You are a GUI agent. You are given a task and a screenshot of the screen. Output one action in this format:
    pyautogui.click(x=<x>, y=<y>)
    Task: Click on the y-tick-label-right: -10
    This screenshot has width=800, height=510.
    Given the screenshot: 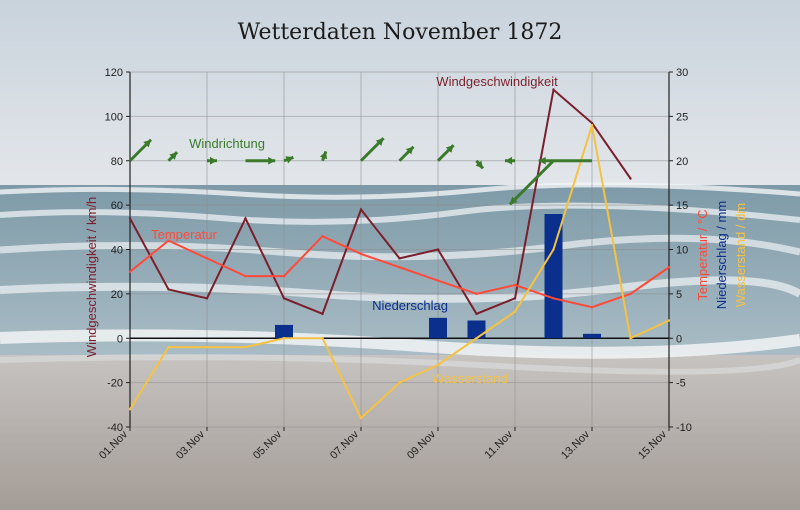 What is the action you would take?
    pyautogui.click(x=684, y=428)
    